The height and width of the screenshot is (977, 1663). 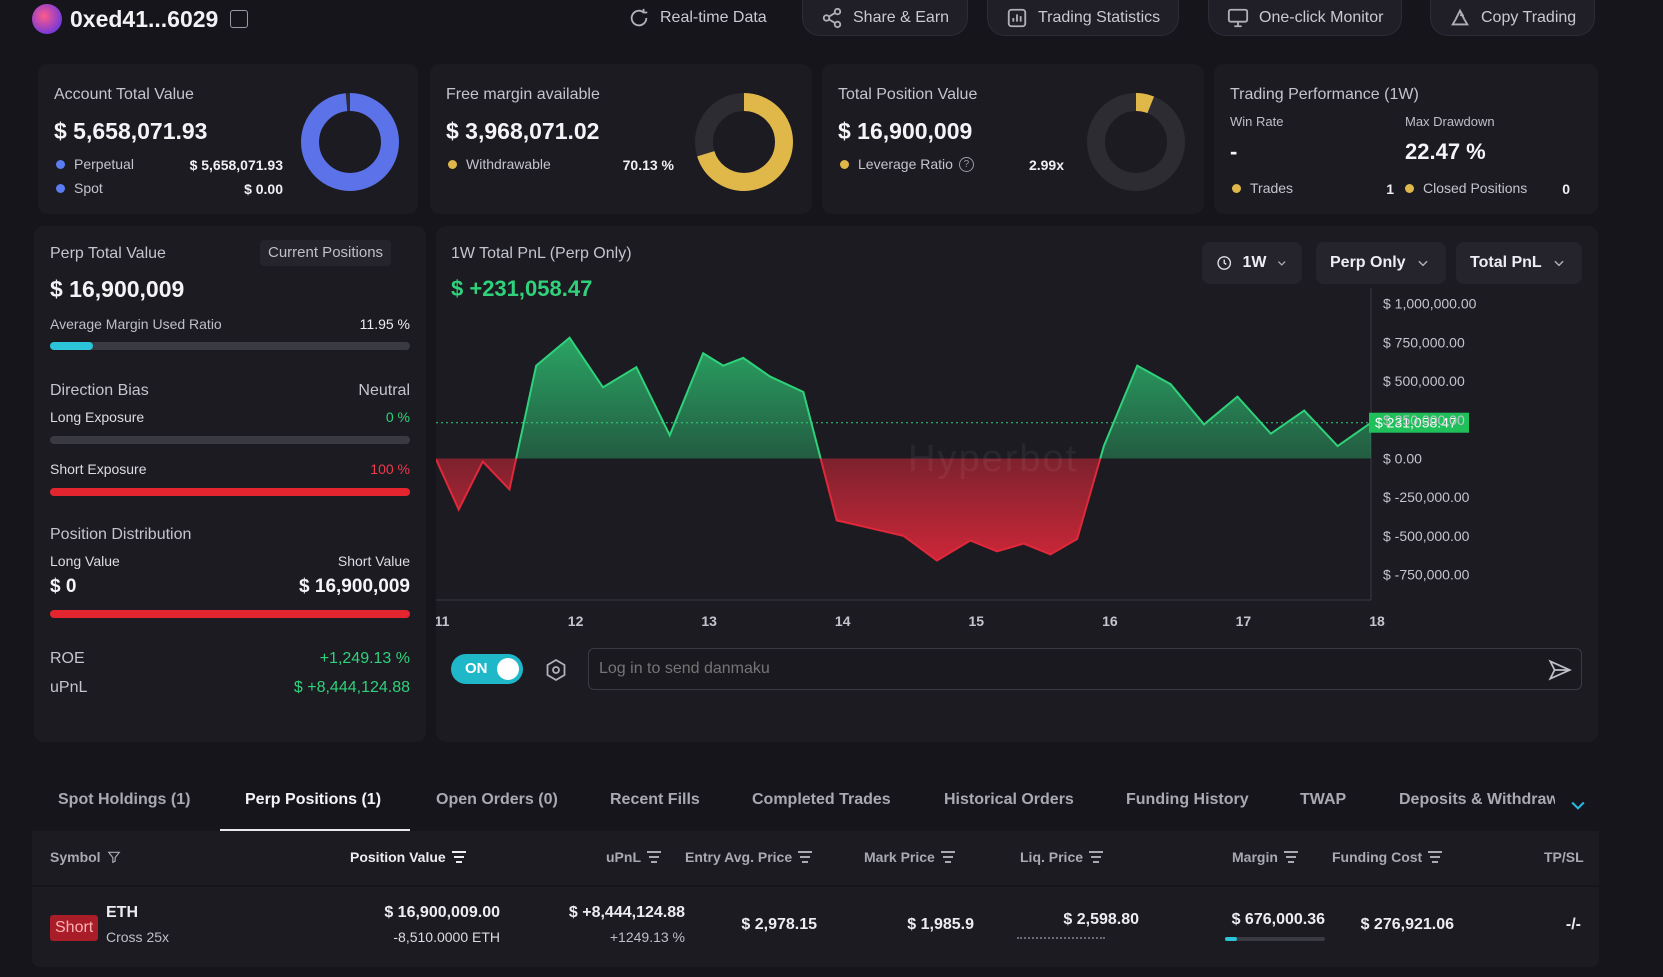 What do you see at coordinates (384, 324) in the screenshot?
I see `margin-ratio-value: 11.95 %` at bounding box center [384, 324].